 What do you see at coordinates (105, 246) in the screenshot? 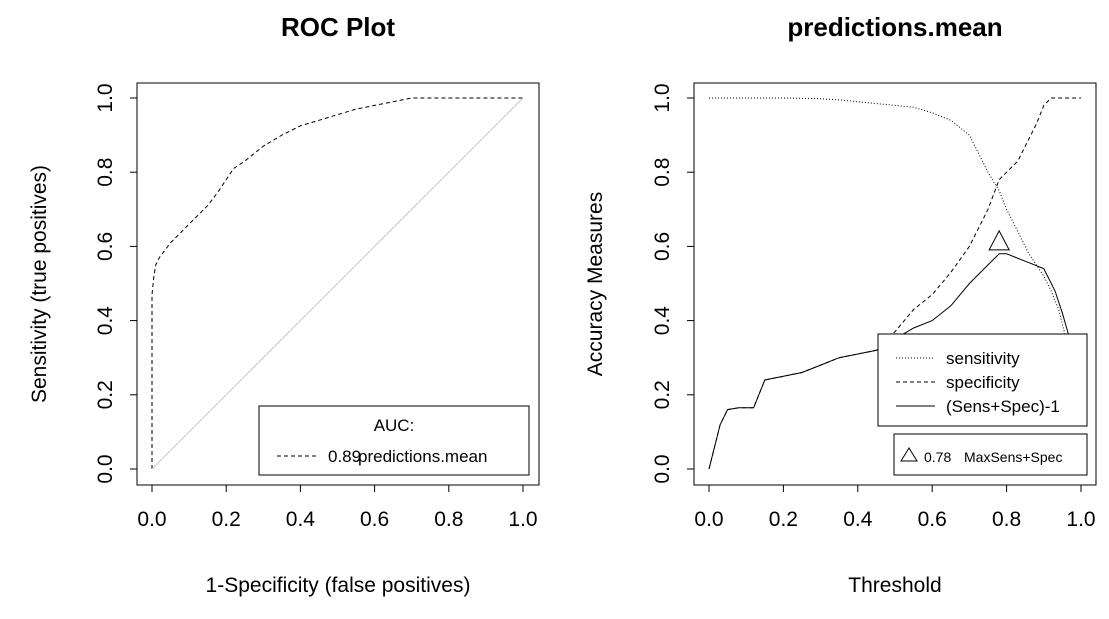
I see `roc-plot-y-tick-label: 0.6` at bounding box center [105, 246].